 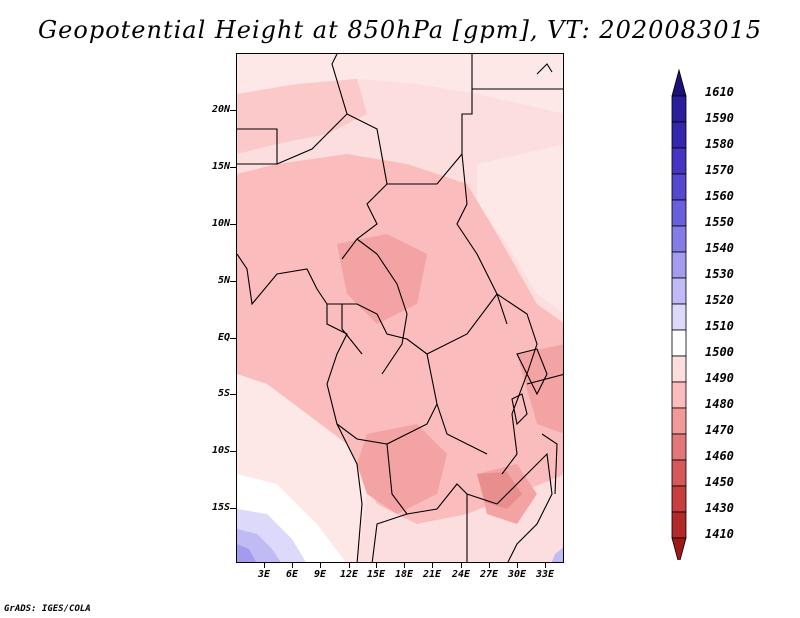 I want to click on lon-tick-label: 15E, so click(x=376, y=574).